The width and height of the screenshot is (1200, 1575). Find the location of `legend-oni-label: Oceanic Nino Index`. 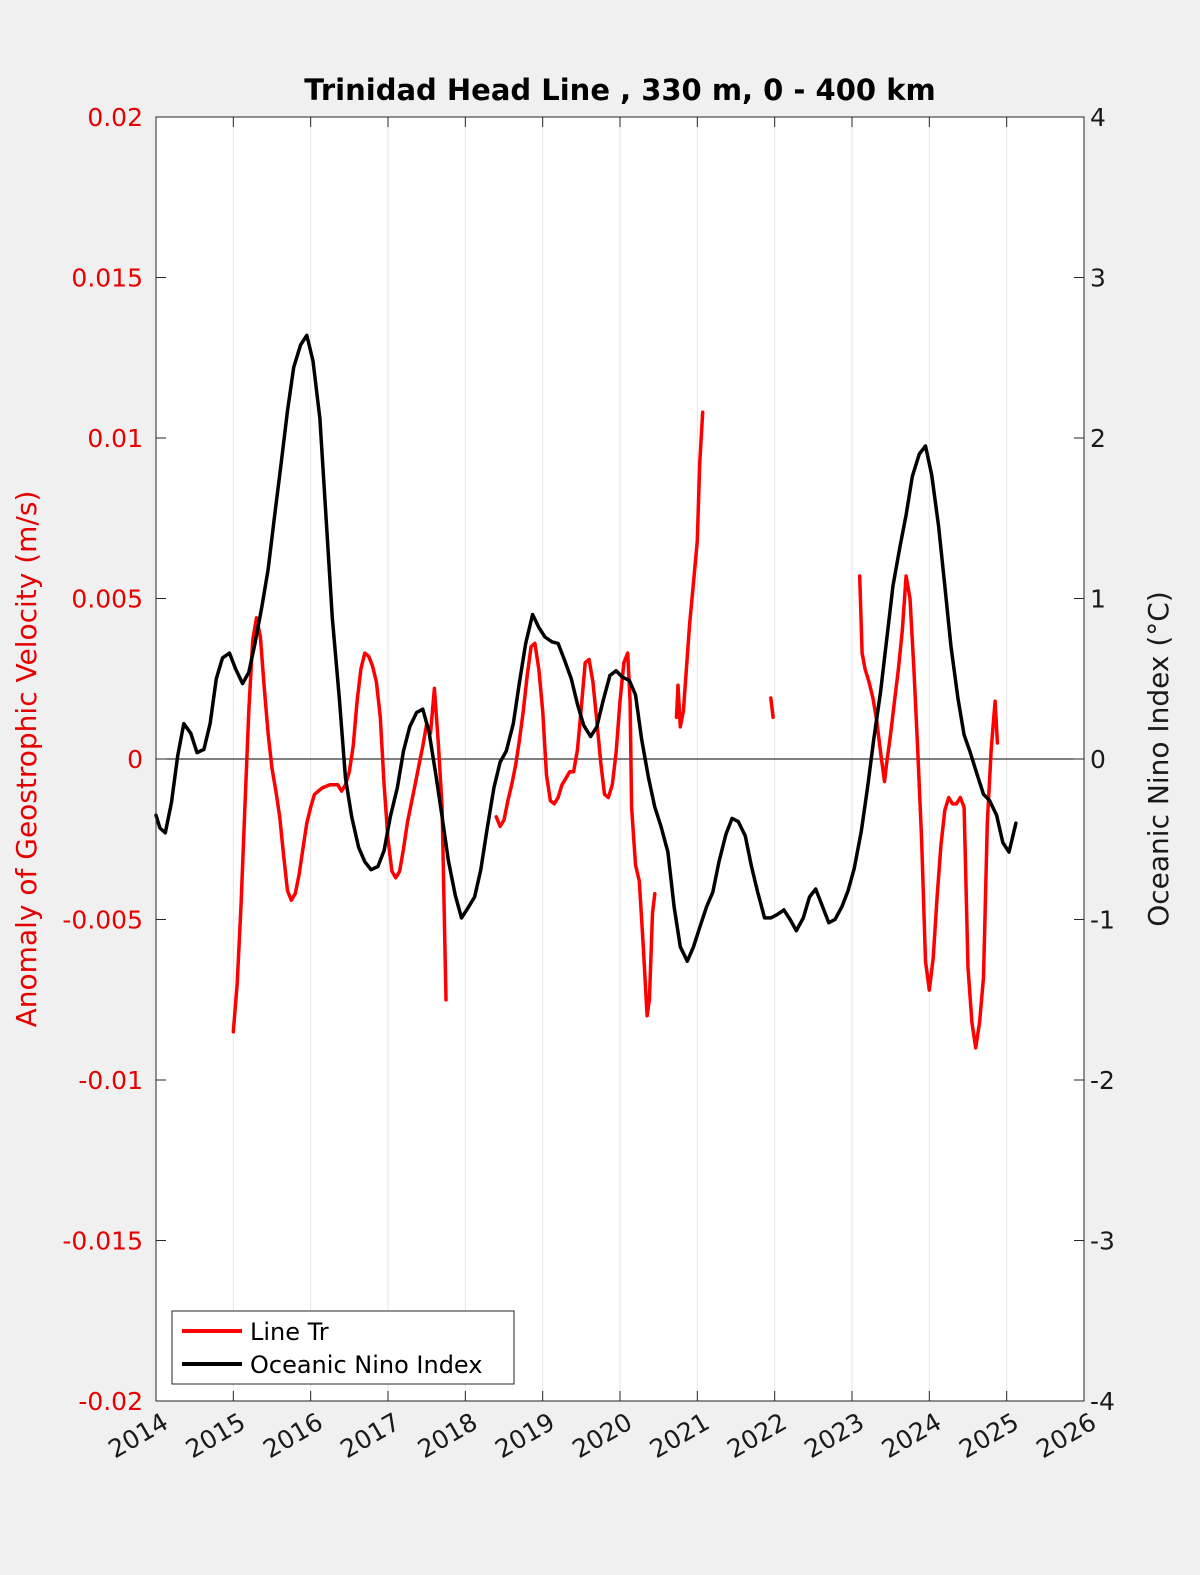

legend-oni-label: Oceanic Nino Index is located at coordinates (366, 1365).